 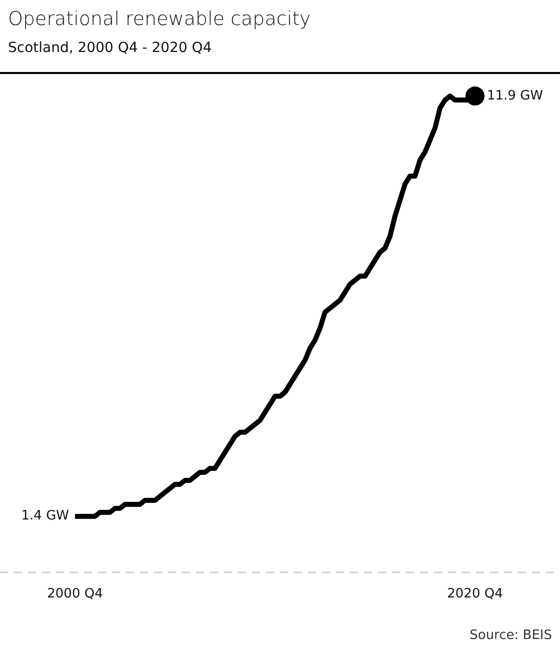 I want to click on chart-title: Operational renewable capacity, so click(x=159, y=19).